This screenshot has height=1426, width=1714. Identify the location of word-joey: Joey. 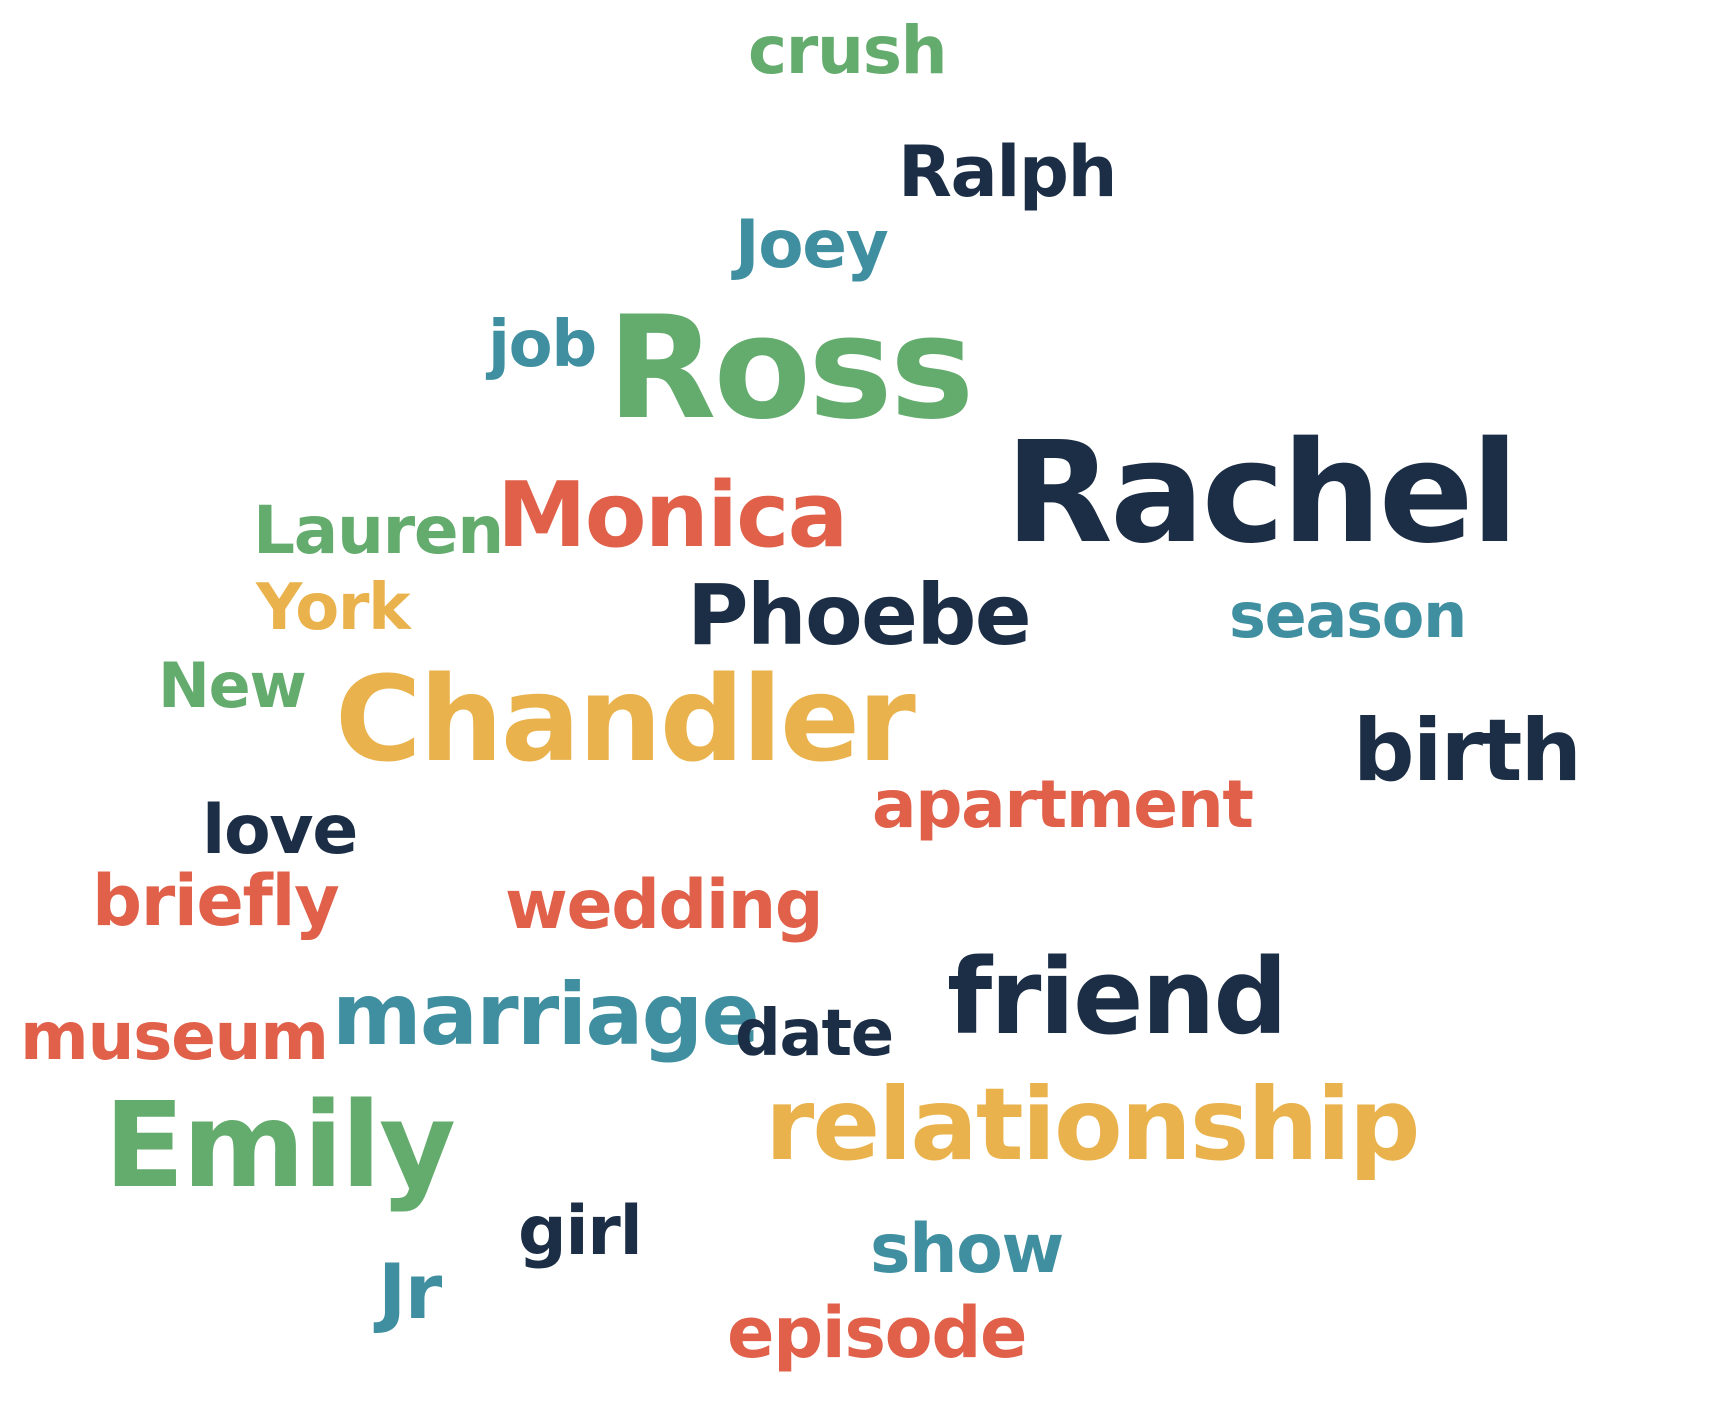
(812, 244).